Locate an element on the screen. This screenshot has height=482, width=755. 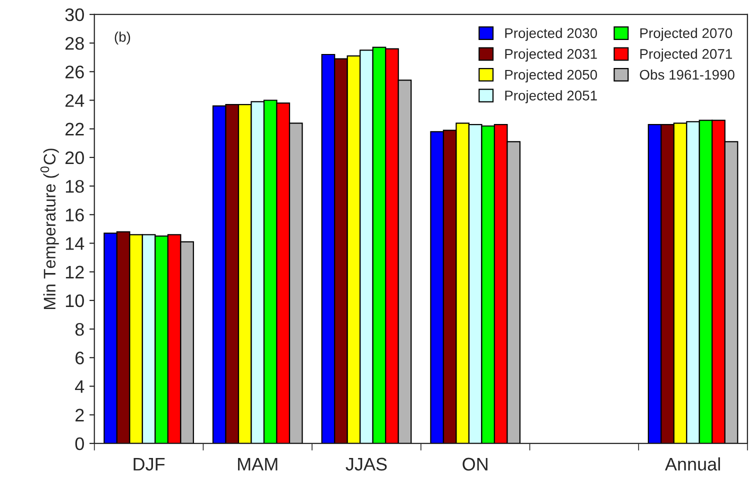
y-tick-label: 0 is located at coordinates (79, 443).